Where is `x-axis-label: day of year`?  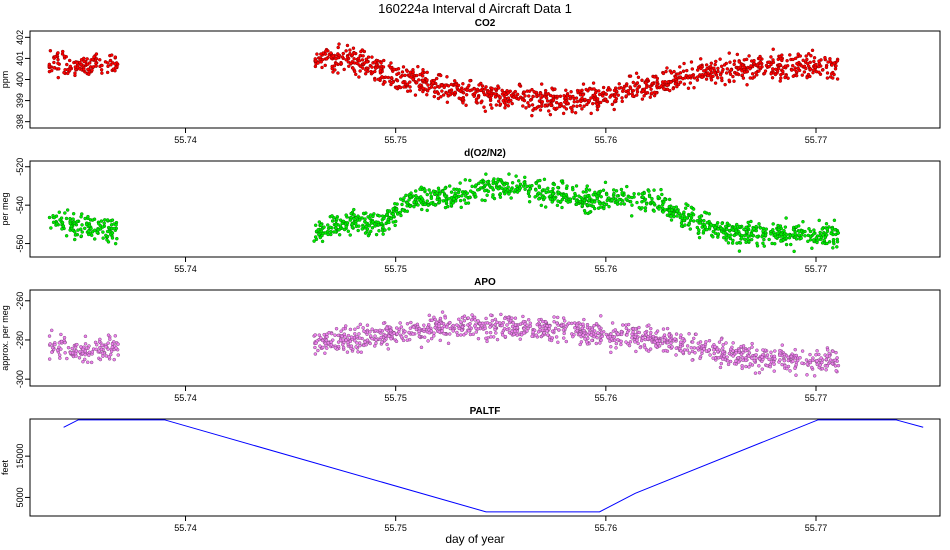
x-axis-label: day of year is located at coordinates (474, 539).